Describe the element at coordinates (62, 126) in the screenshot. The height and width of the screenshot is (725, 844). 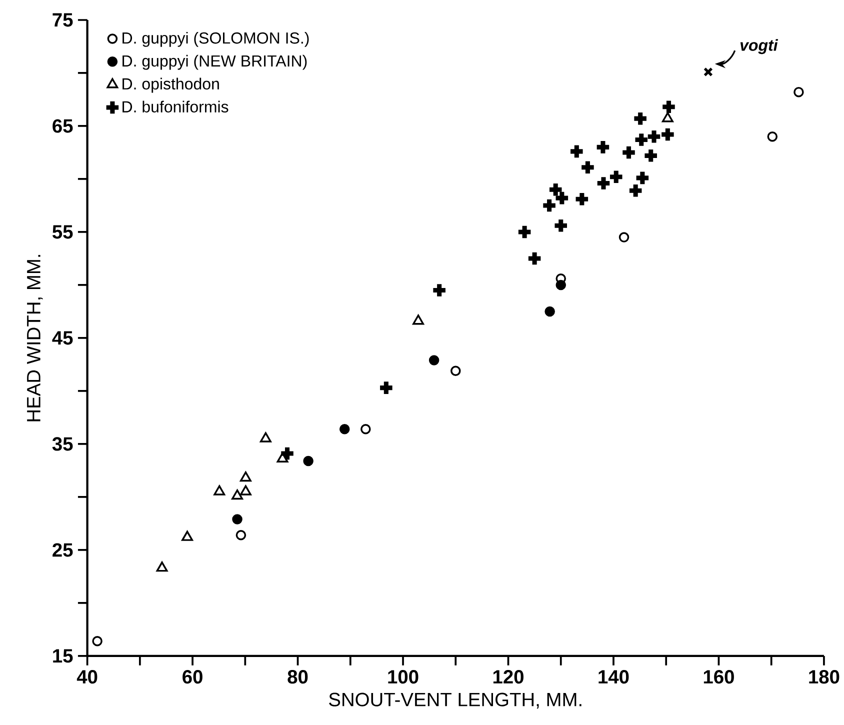
I see `y-tick-label: 65` at that location.